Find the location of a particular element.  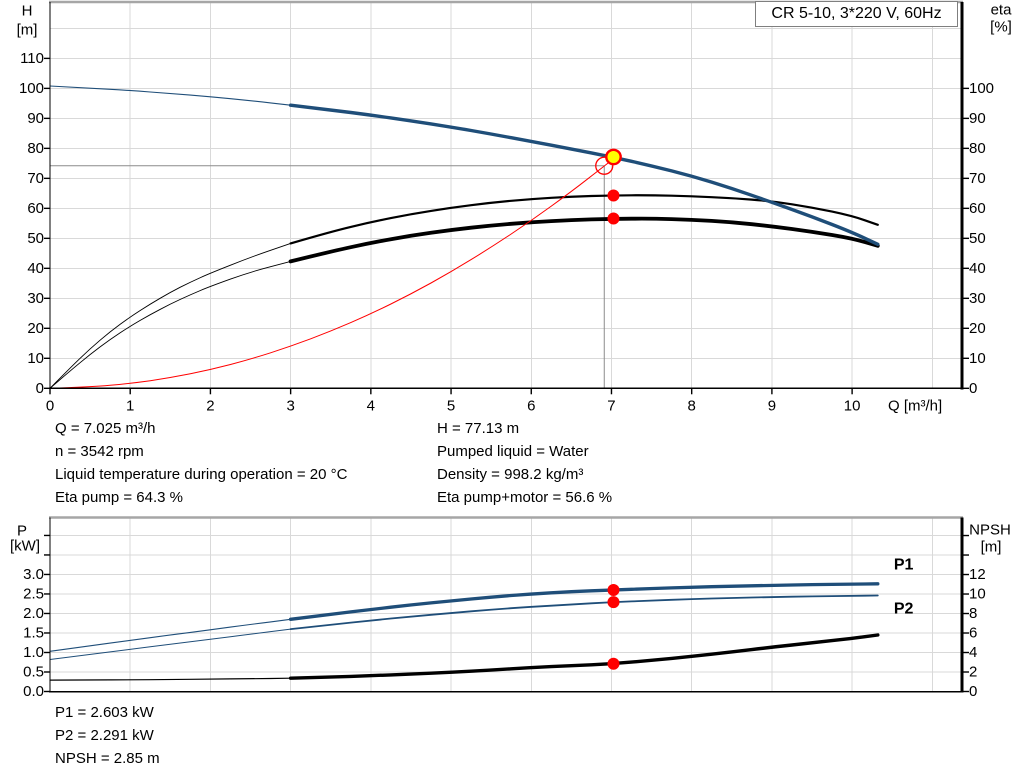

y-left-axis-label: P is located at coordinates (22, 531).